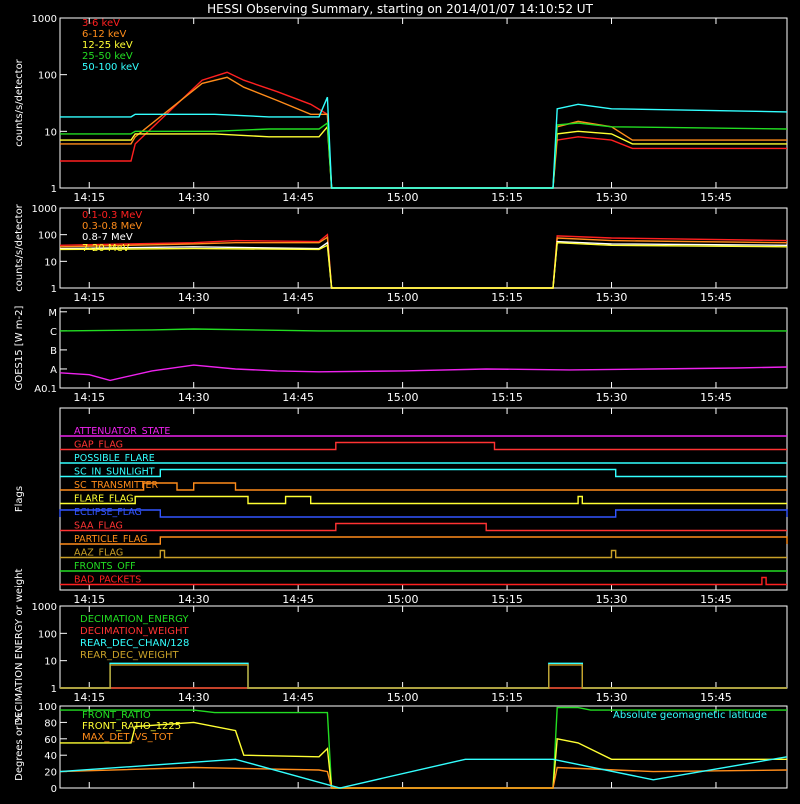 The image size is (800, 804). I want to click on lightcurve-low-legend-entry: 12-25 keV, so click(107, 45).